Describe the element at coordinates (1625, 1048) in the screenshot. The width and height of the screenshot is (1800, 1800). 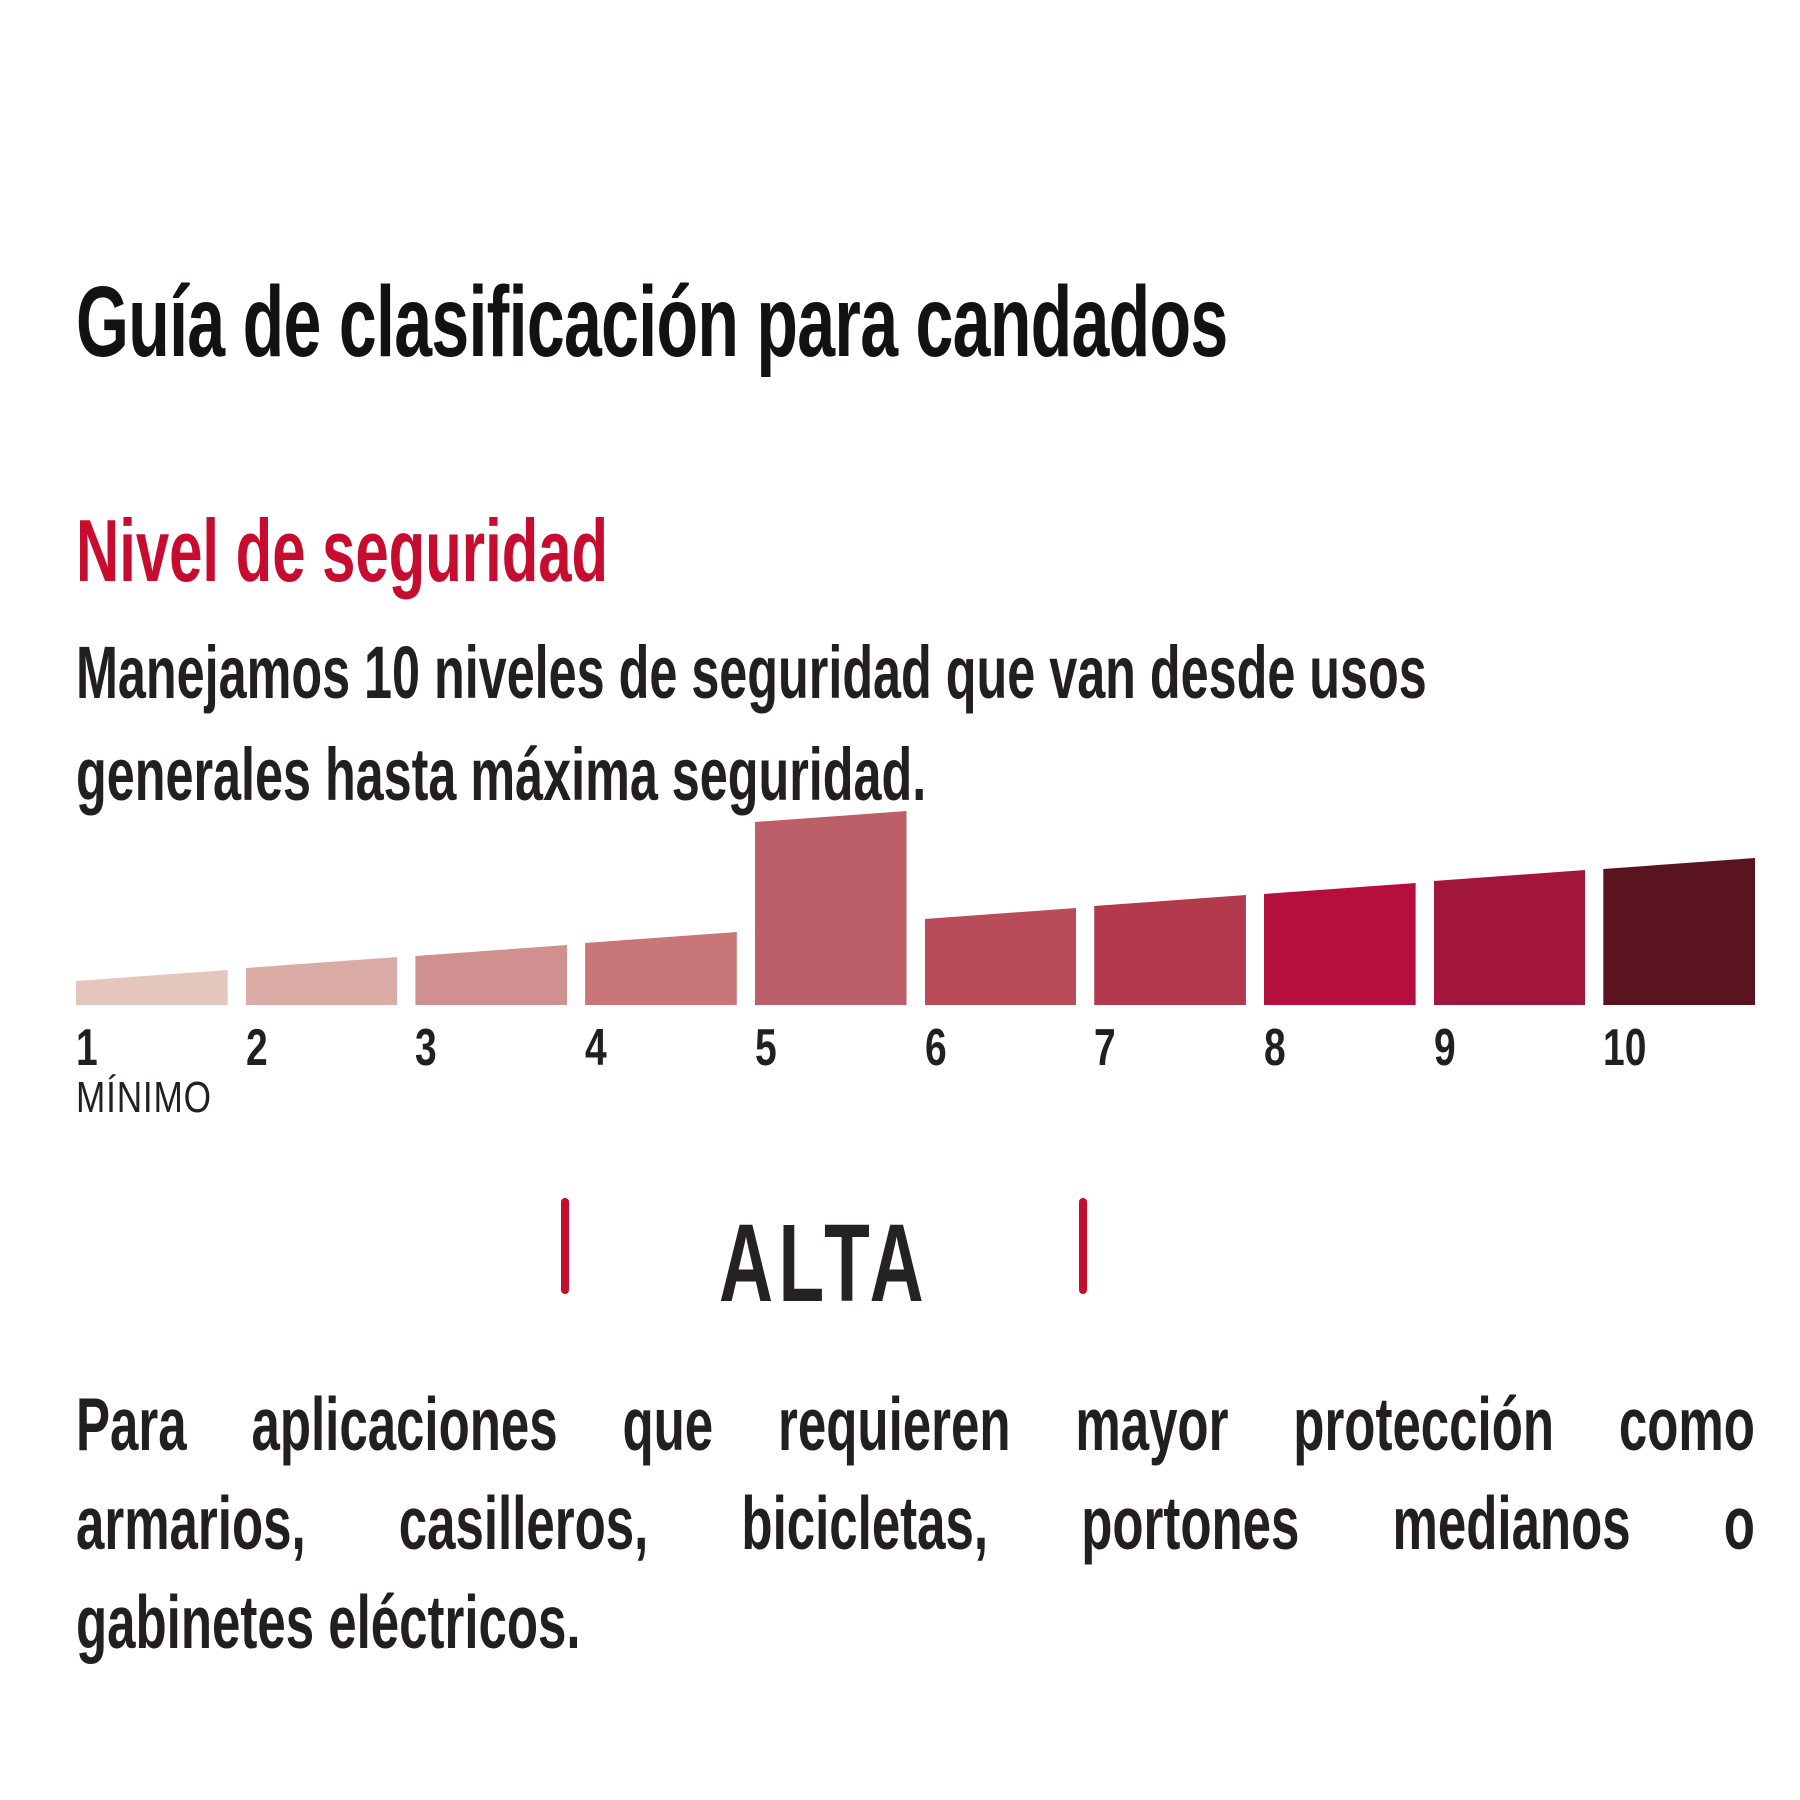
I see `level-label-10: 10` at that location.